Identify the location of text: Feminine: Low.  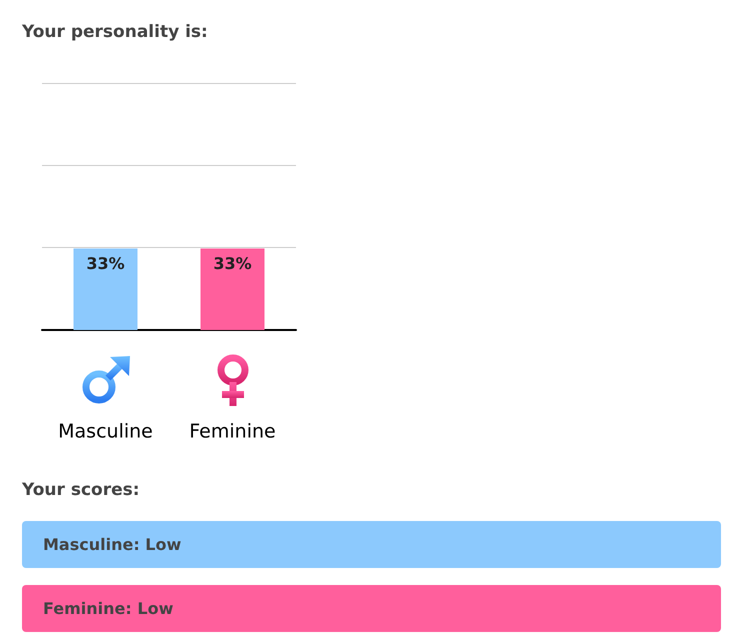
(371, 608).